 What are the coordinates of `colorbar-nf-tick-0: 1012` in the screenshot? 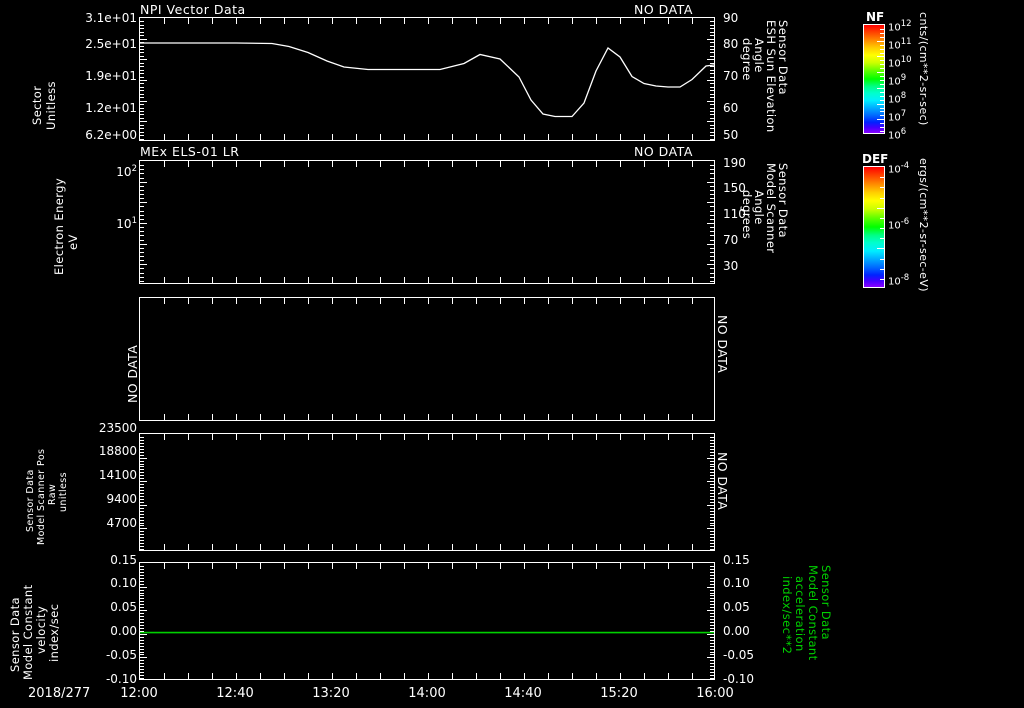 It's located at (900, 26).